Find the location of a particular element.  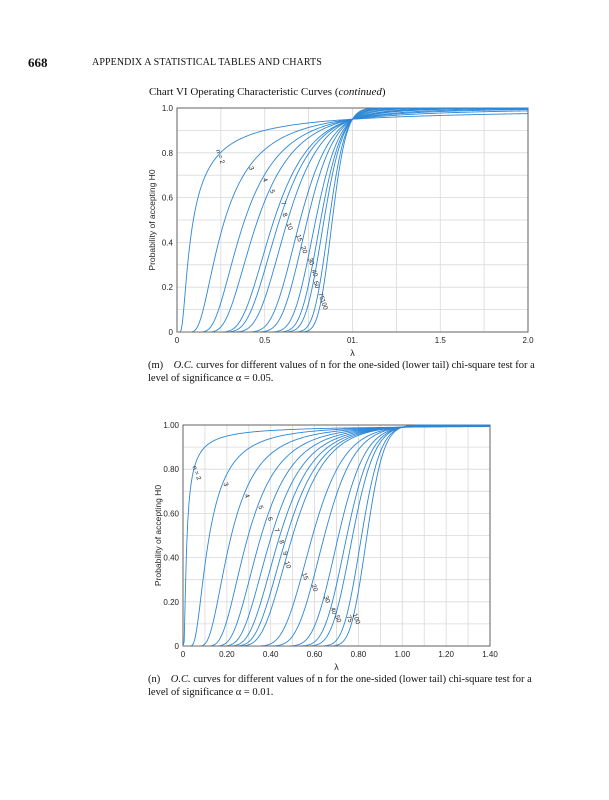

x-tick-label: 01. is located at coordinates (352, 340).